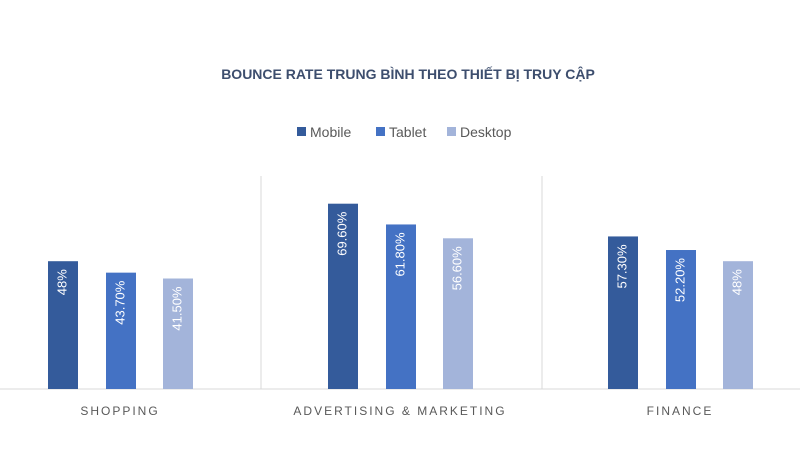 This screenshot has height=450, width=800. I want to click on legend-label-tablet: Tablet, so click(407, 132).